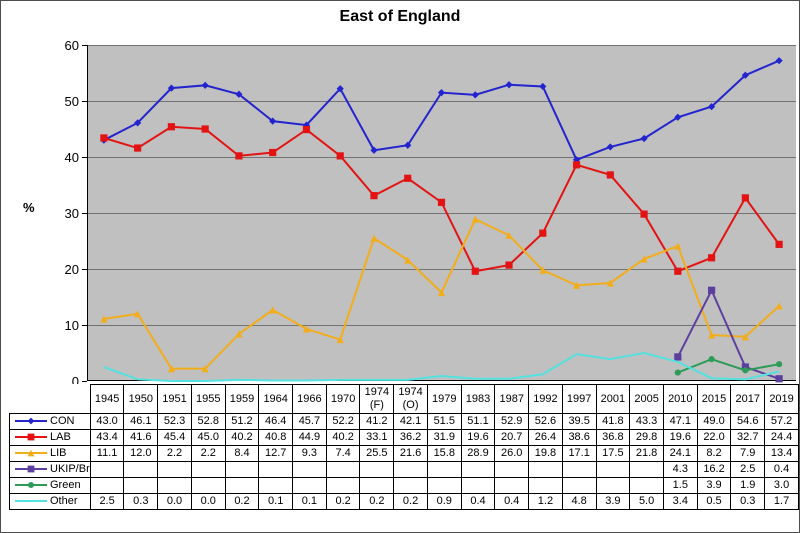 The height and width of the screenshot is (533, 800). I want to click on year-header-cell: 1997, so click(579, 399).